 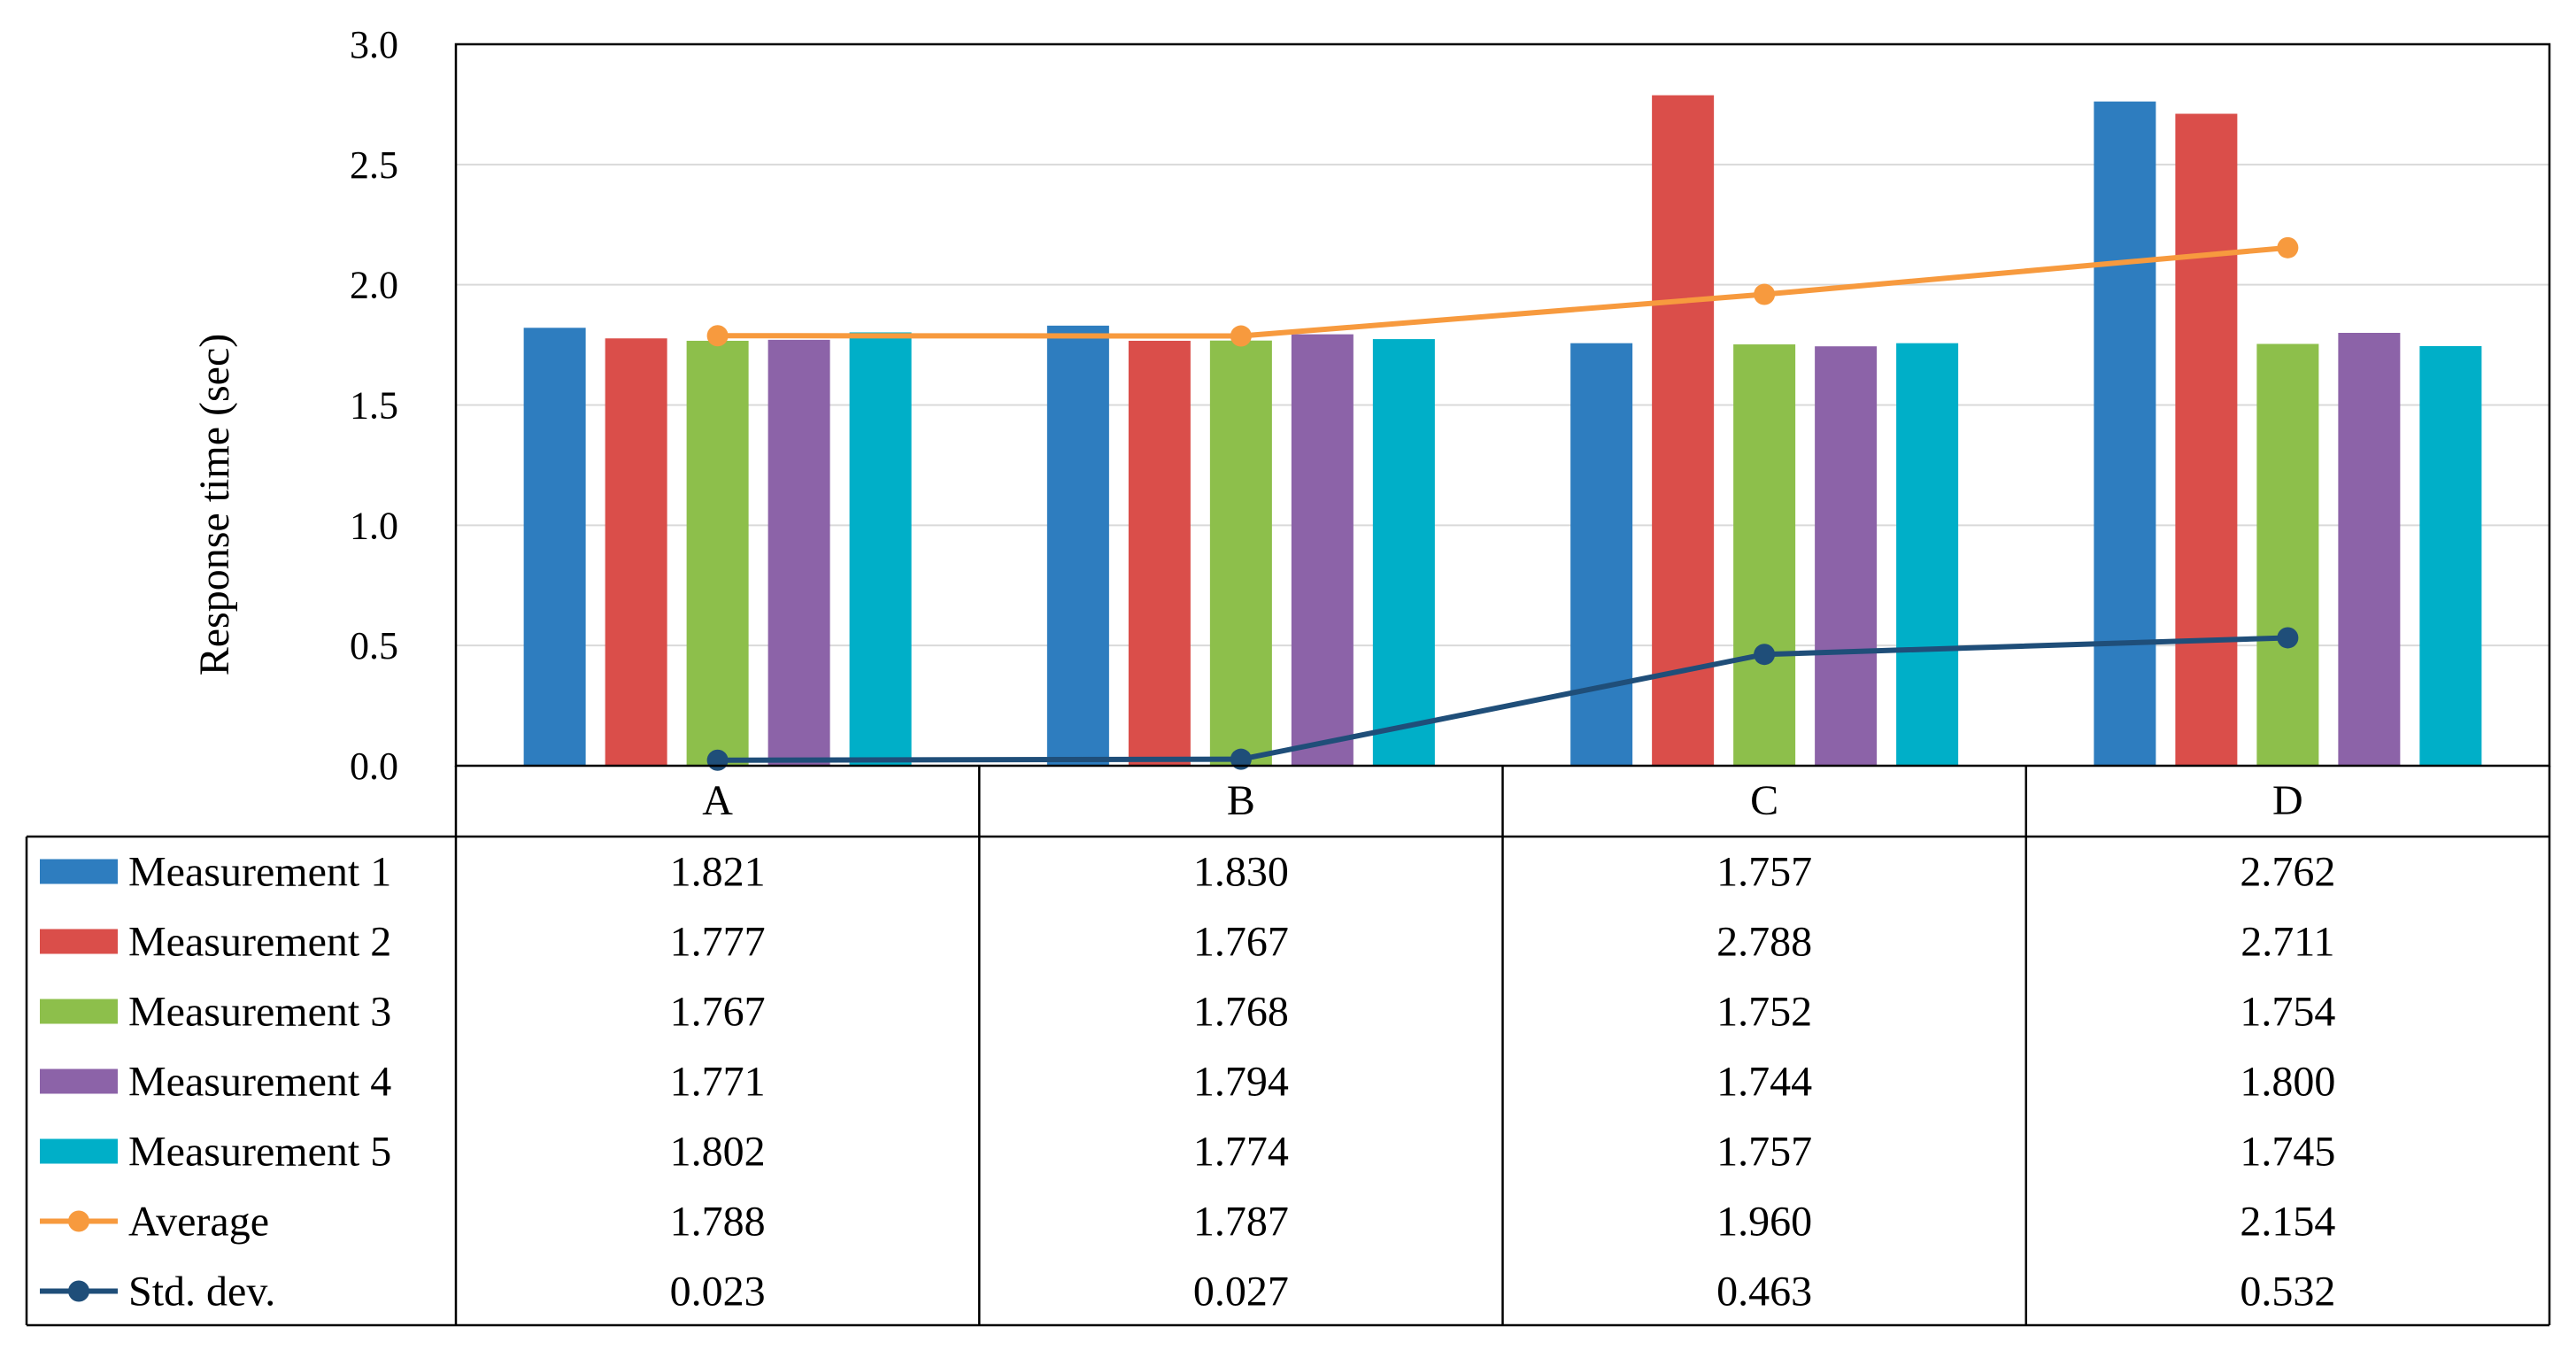 I want to click on legend-label-measurement-3: Measurement 3, so click(x=259, y=1012).